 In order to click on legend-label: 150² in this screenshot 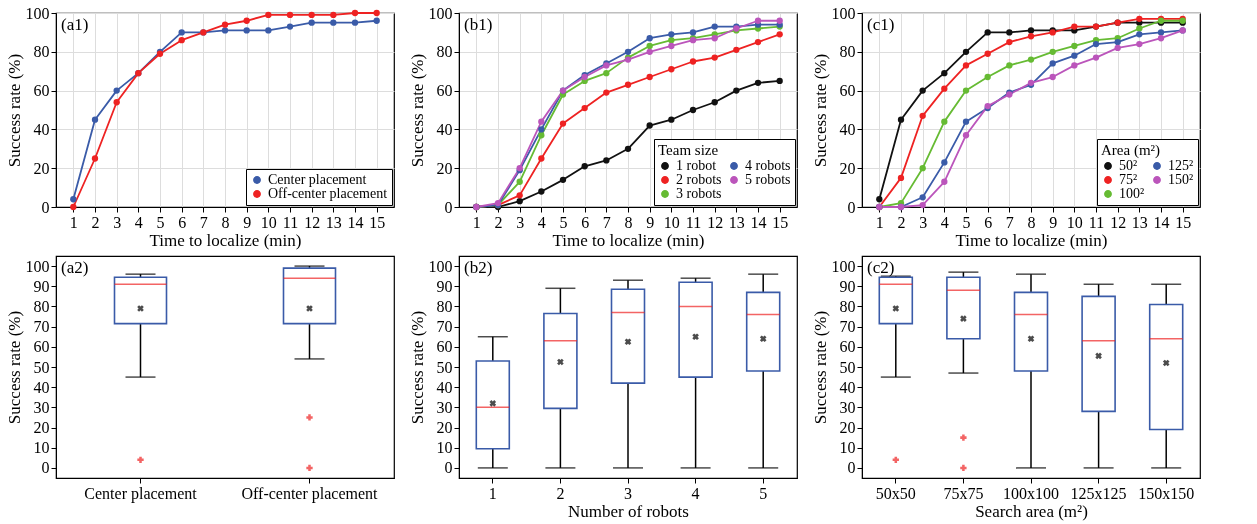, I will do `click(1181, 179)`.